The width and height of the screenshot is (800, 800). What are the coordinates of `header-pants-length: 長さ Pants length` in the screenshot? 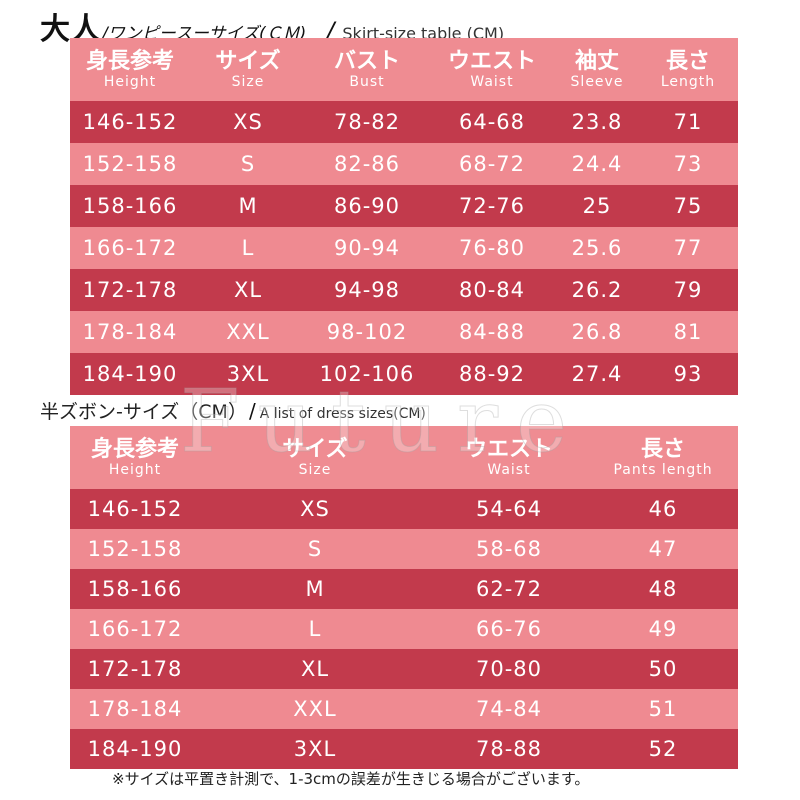 It's located at (663, 457).